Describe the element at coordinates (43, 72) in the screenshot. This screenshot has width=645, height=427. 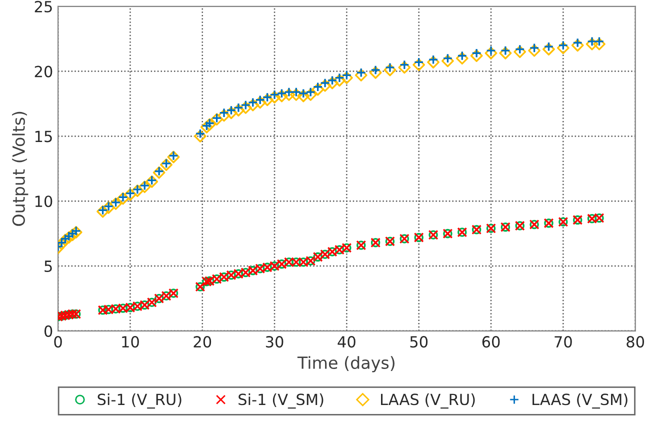
I see `y-tick-label: 20` at that location.